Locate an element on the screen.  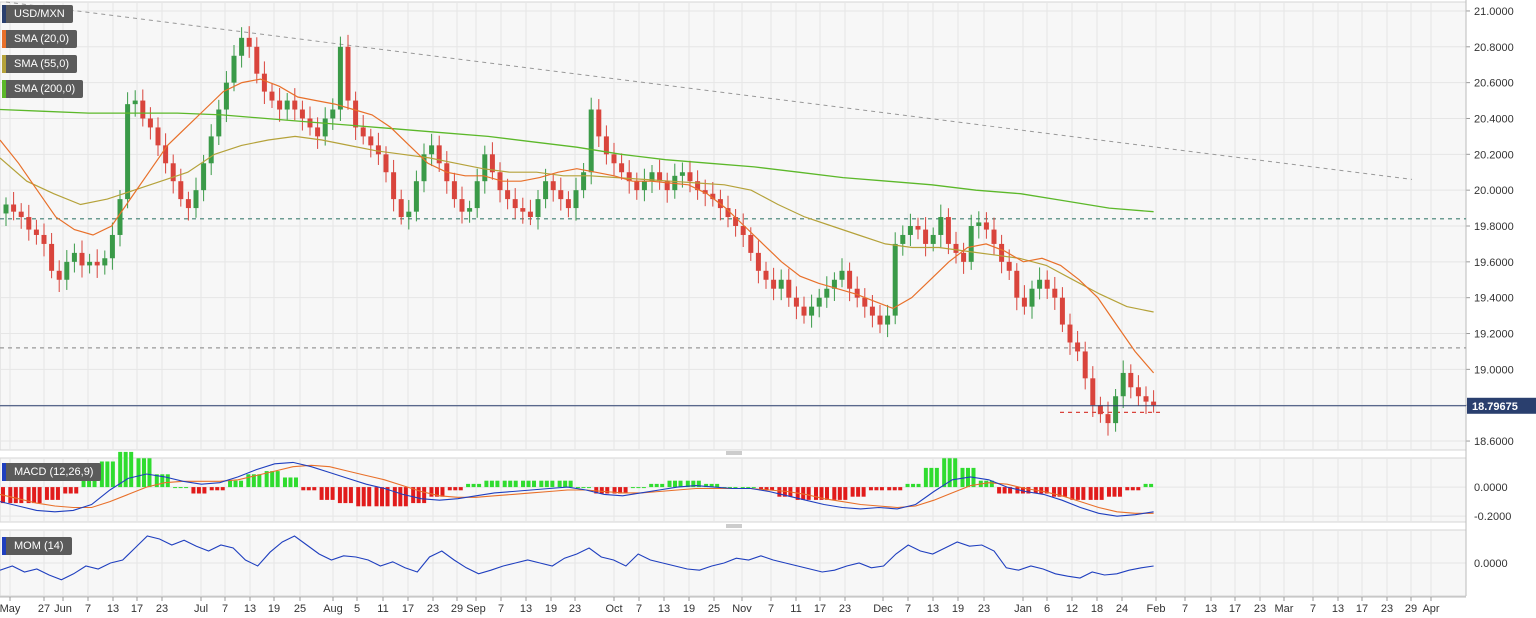
legend-macd: MACD (12,26,9) is located at coordinates (52, 472).